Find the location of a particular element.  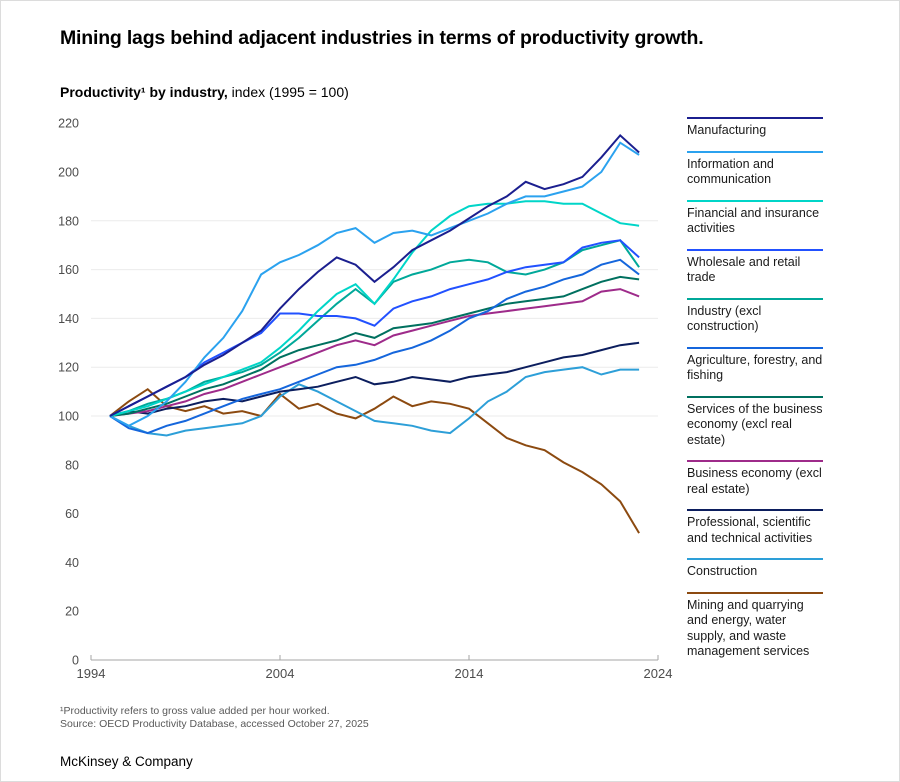

y-tick-label: 60 is located at coordinates (72, 514).